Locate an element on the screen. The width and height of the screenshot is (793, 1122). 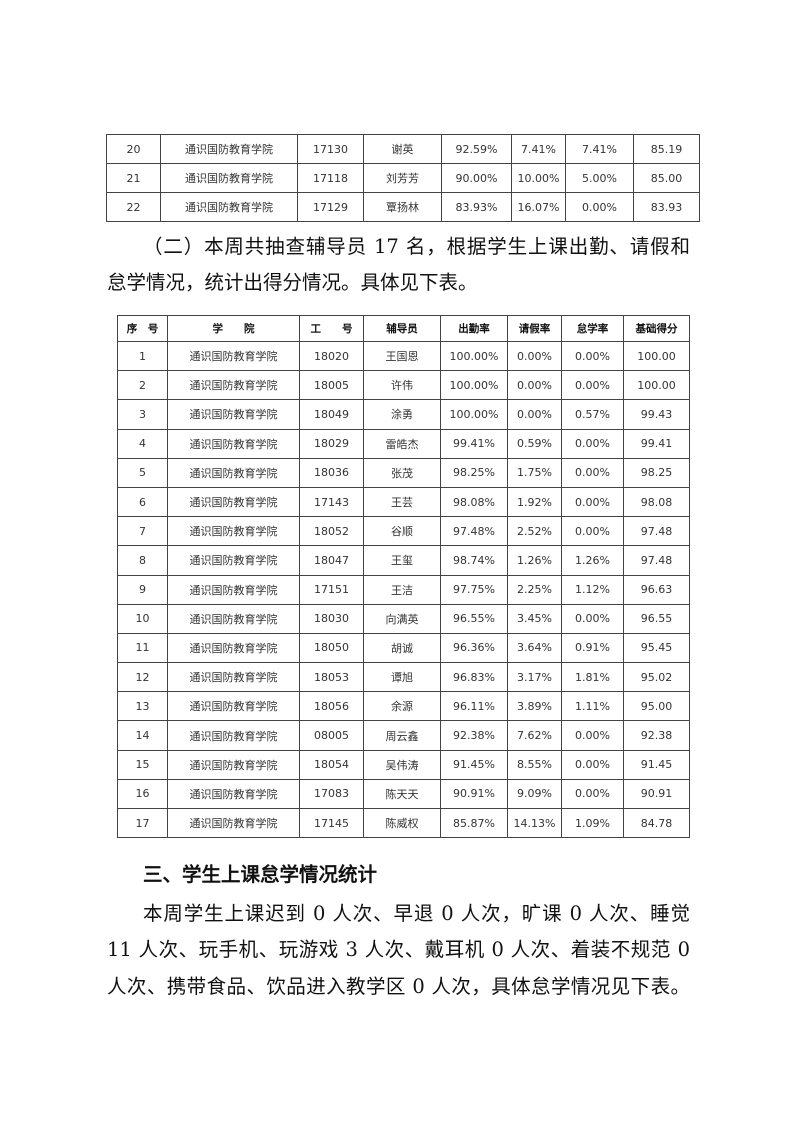
table-row: 16 通识国防教育学院 17083 陈天天 90.91% 9.09% 0.00% 90.91 is located at coordinates (403, 794).